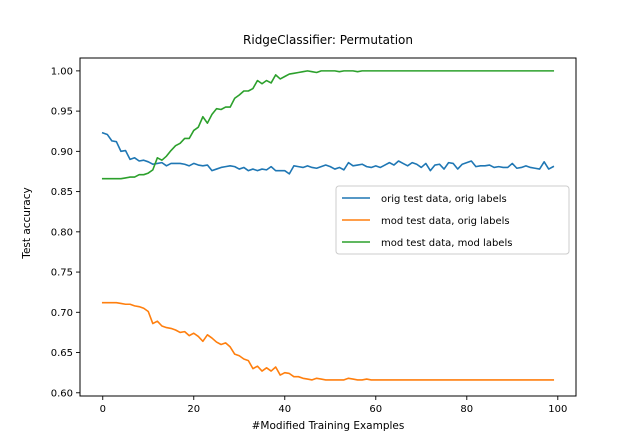 The width and height of the screenshot is (640, 438). I want to click on legend-label-orig-orig: orig test data, orig labels, so click(444, 199).